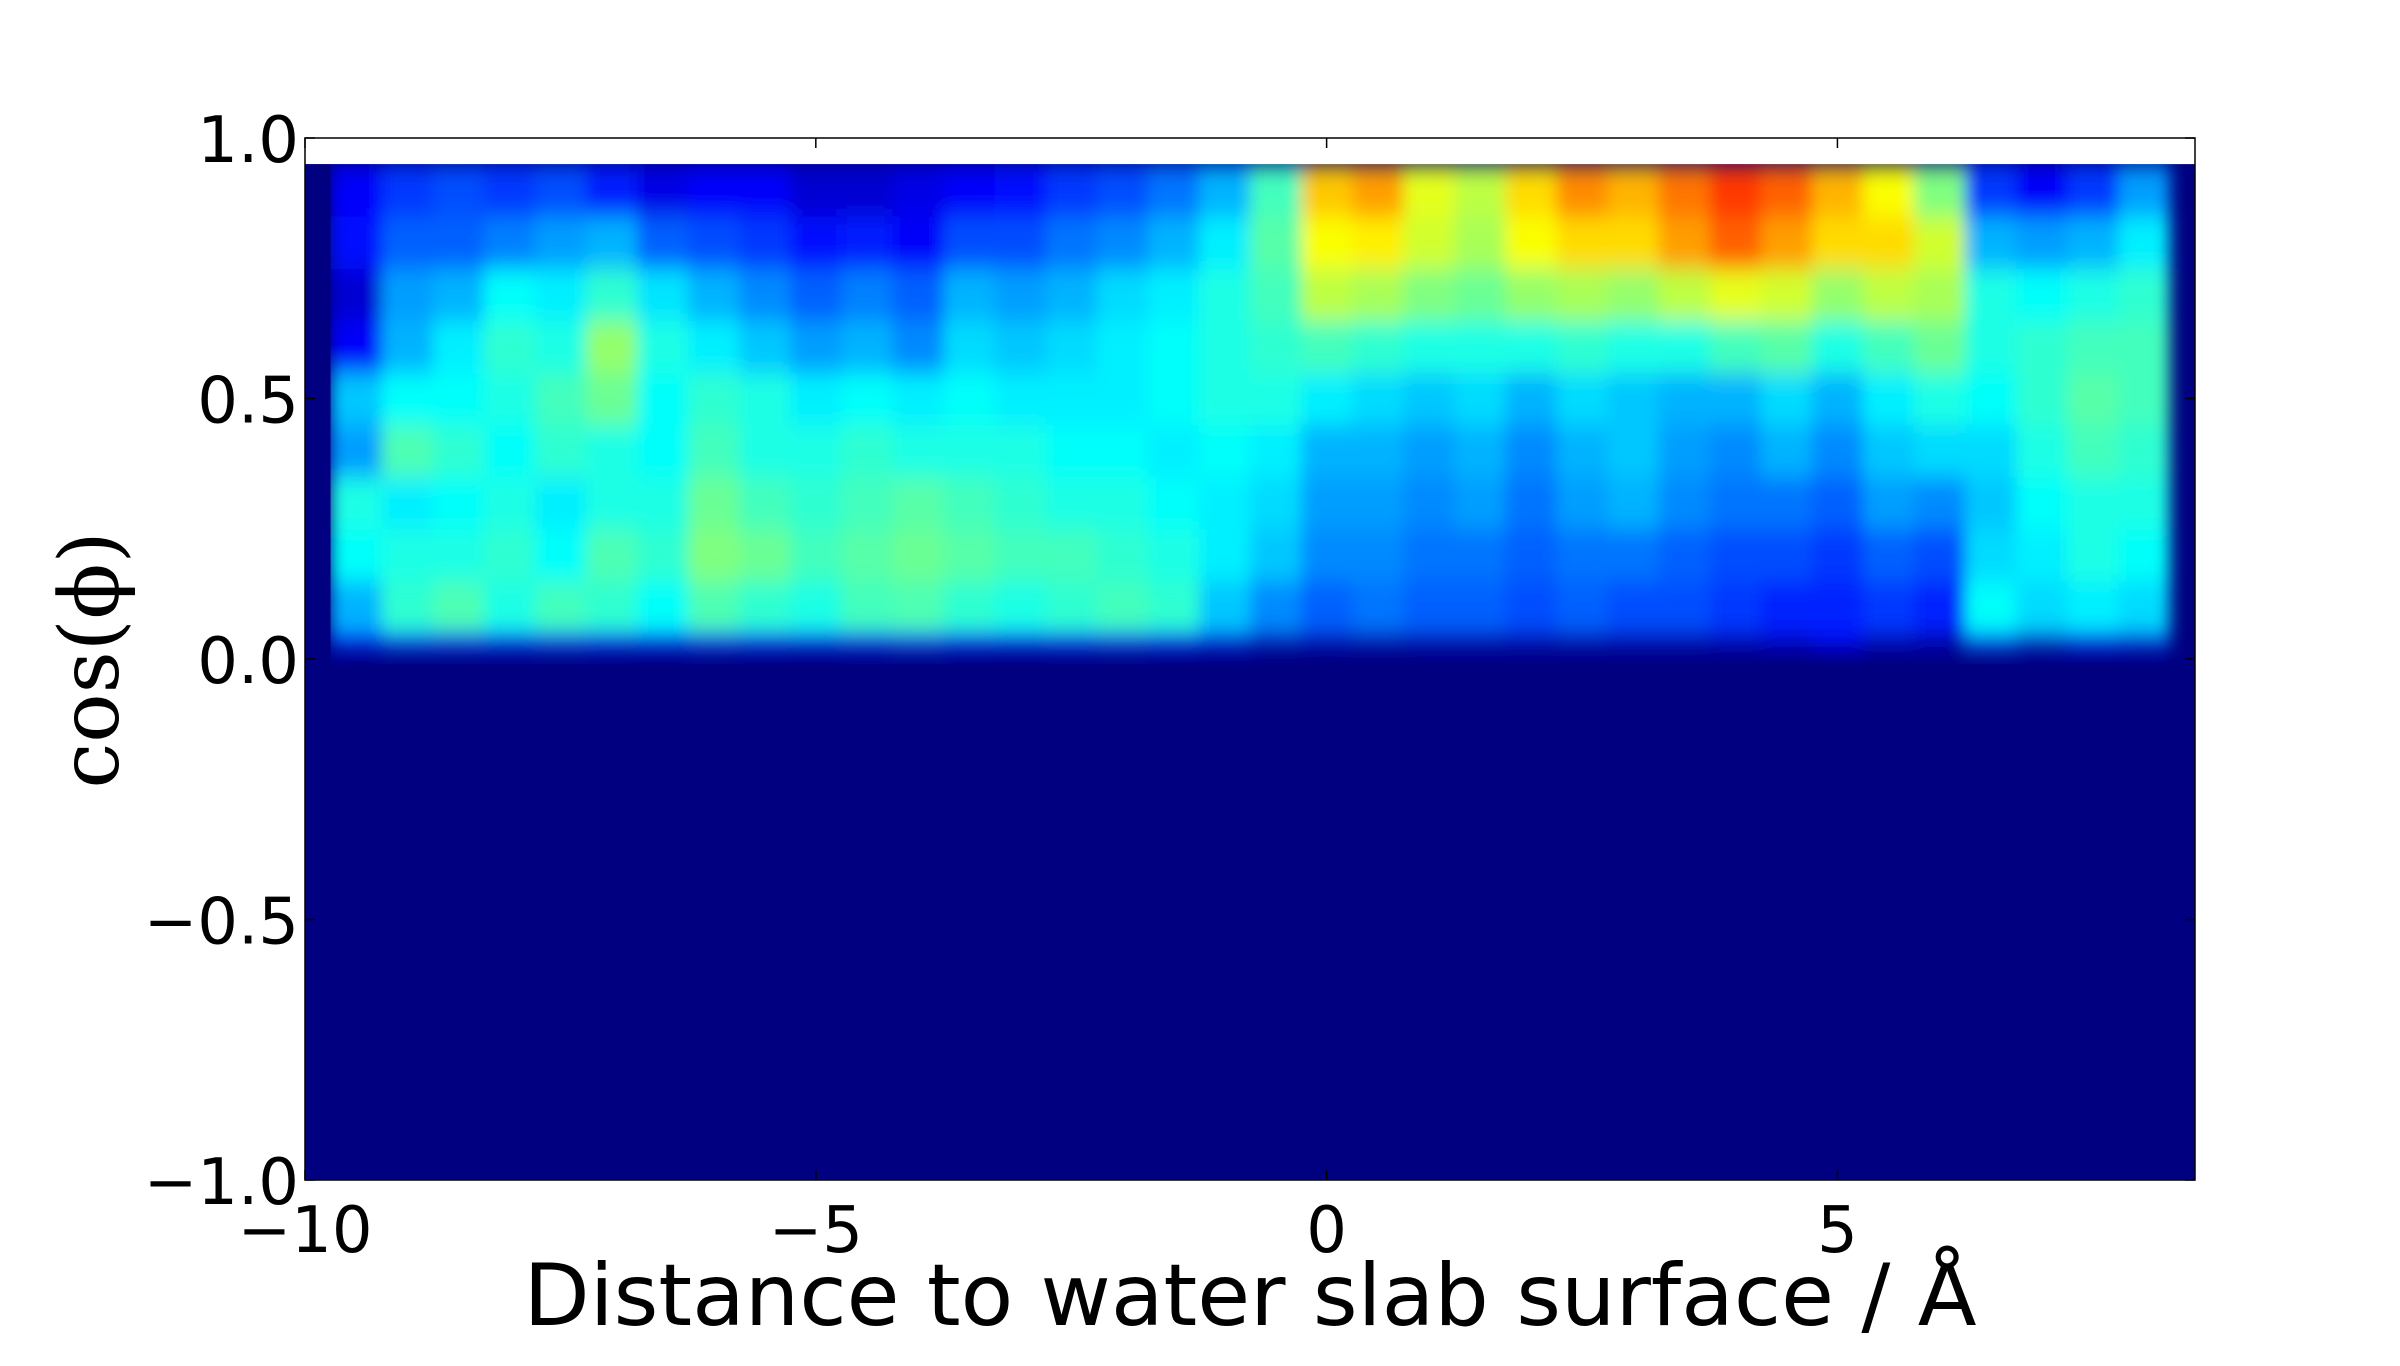 Image resolution: width=2400 pixels, height=1366 pixels. Describe the element at coordinates (221, 923) in the screenshot. I see `y-tick-label: −0.5` at that location.